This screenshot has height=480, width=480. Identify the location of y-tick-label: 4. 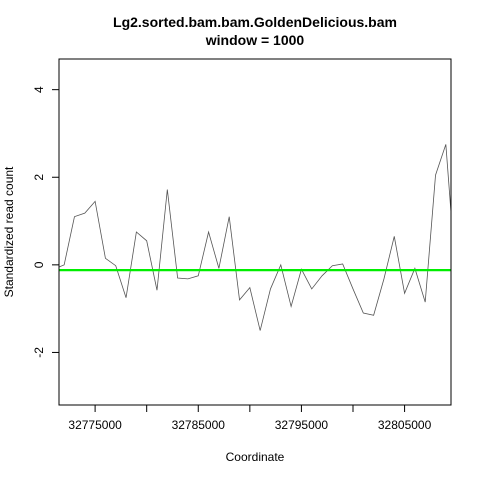
(39, 89).